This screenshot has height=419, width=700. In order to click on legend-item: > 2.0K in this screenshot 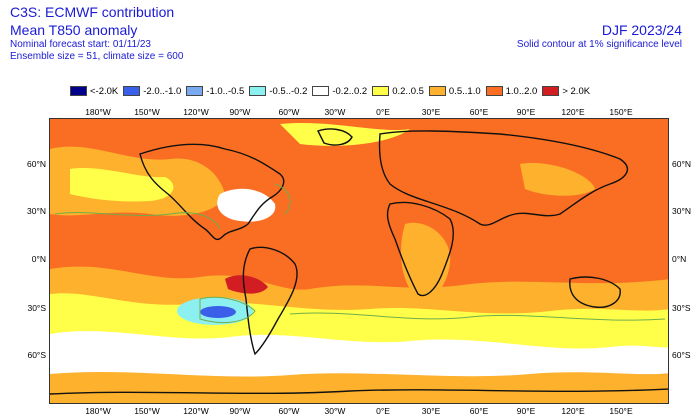, I will do `click(566, 91)`.